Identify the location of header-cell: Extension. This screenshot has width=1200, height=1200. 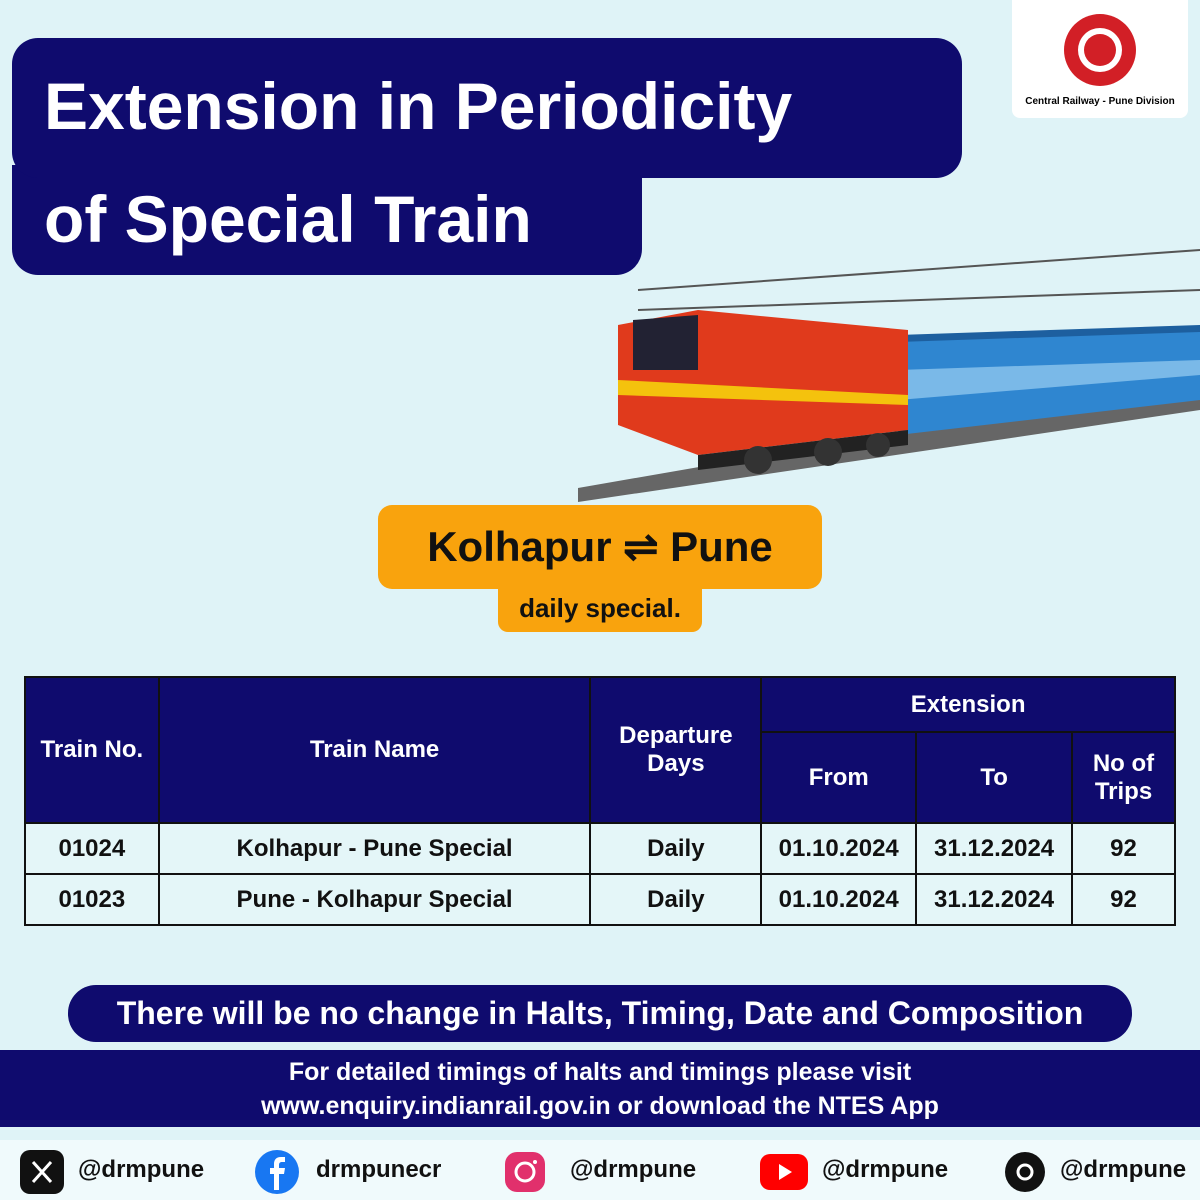
(968, 704).